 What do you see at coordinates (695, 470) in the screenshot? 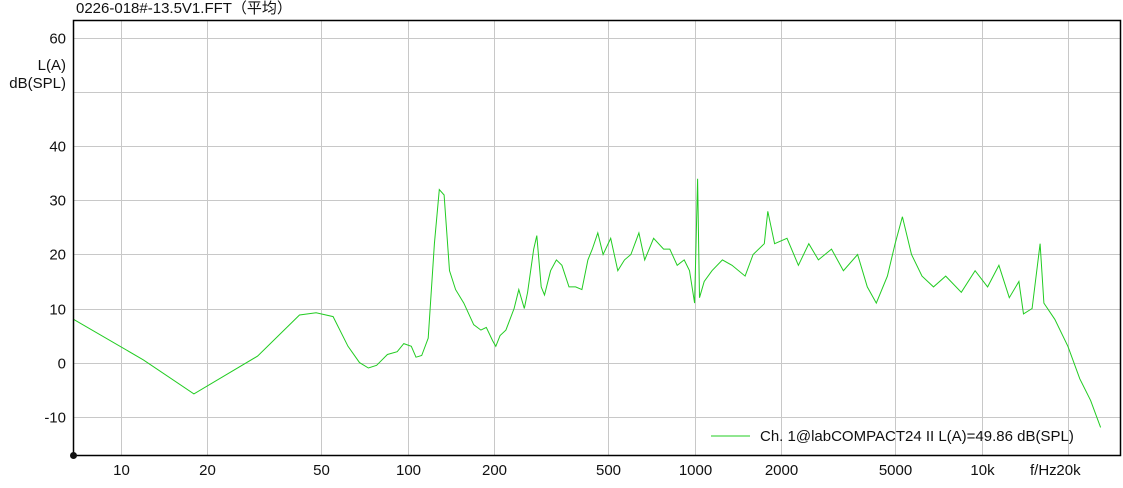
I see `x-tick-label: 1000` at bounding box center [695, 470].